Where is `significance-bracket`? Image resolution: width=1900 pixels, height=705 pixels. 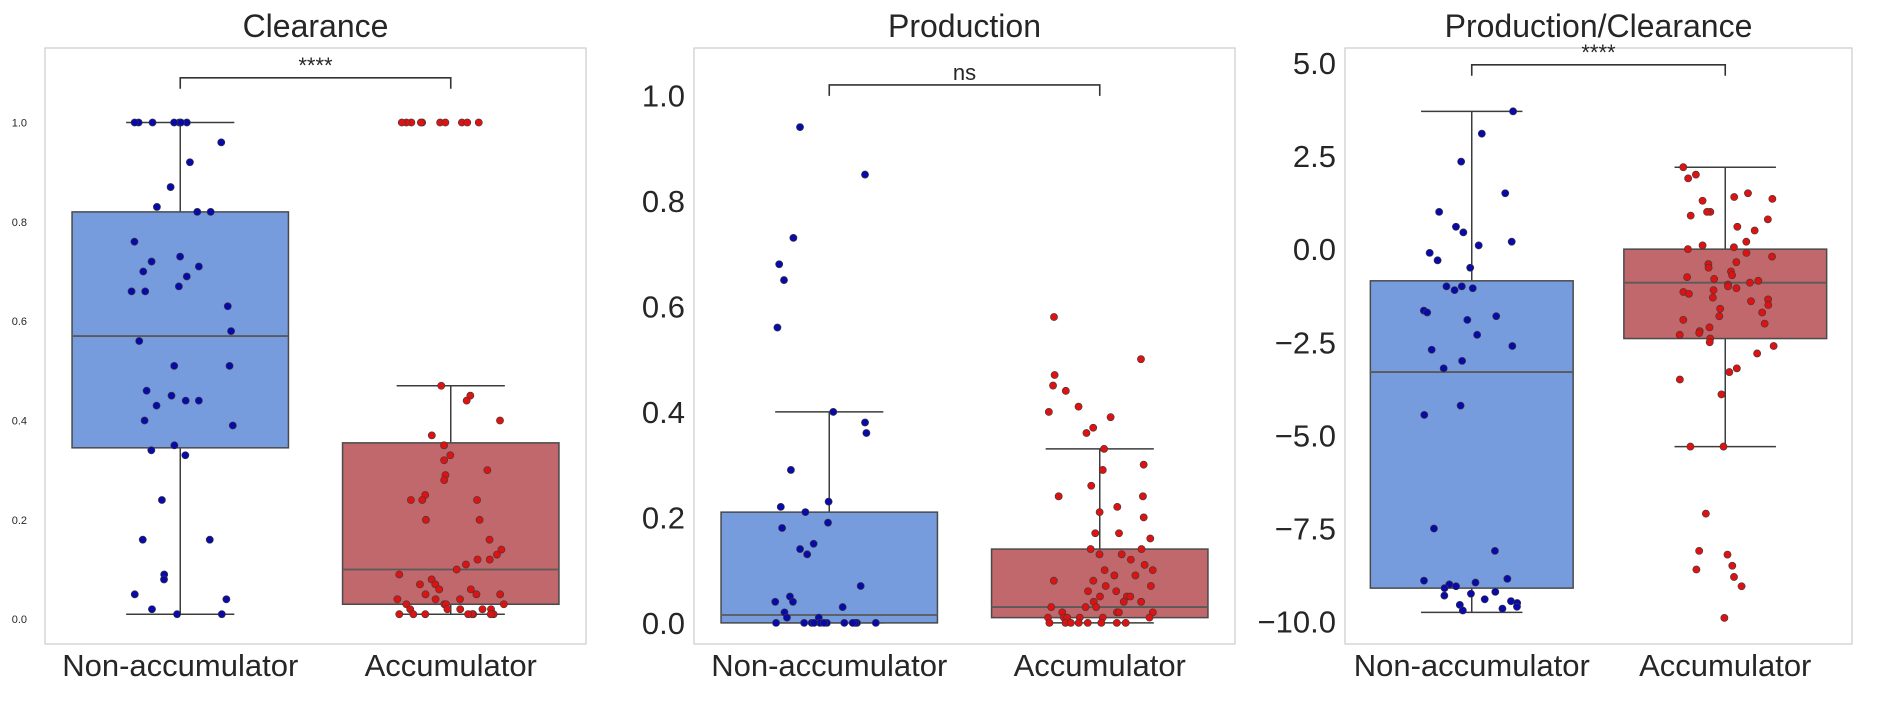 significance-bracket is located at coordinates (1598, 69).